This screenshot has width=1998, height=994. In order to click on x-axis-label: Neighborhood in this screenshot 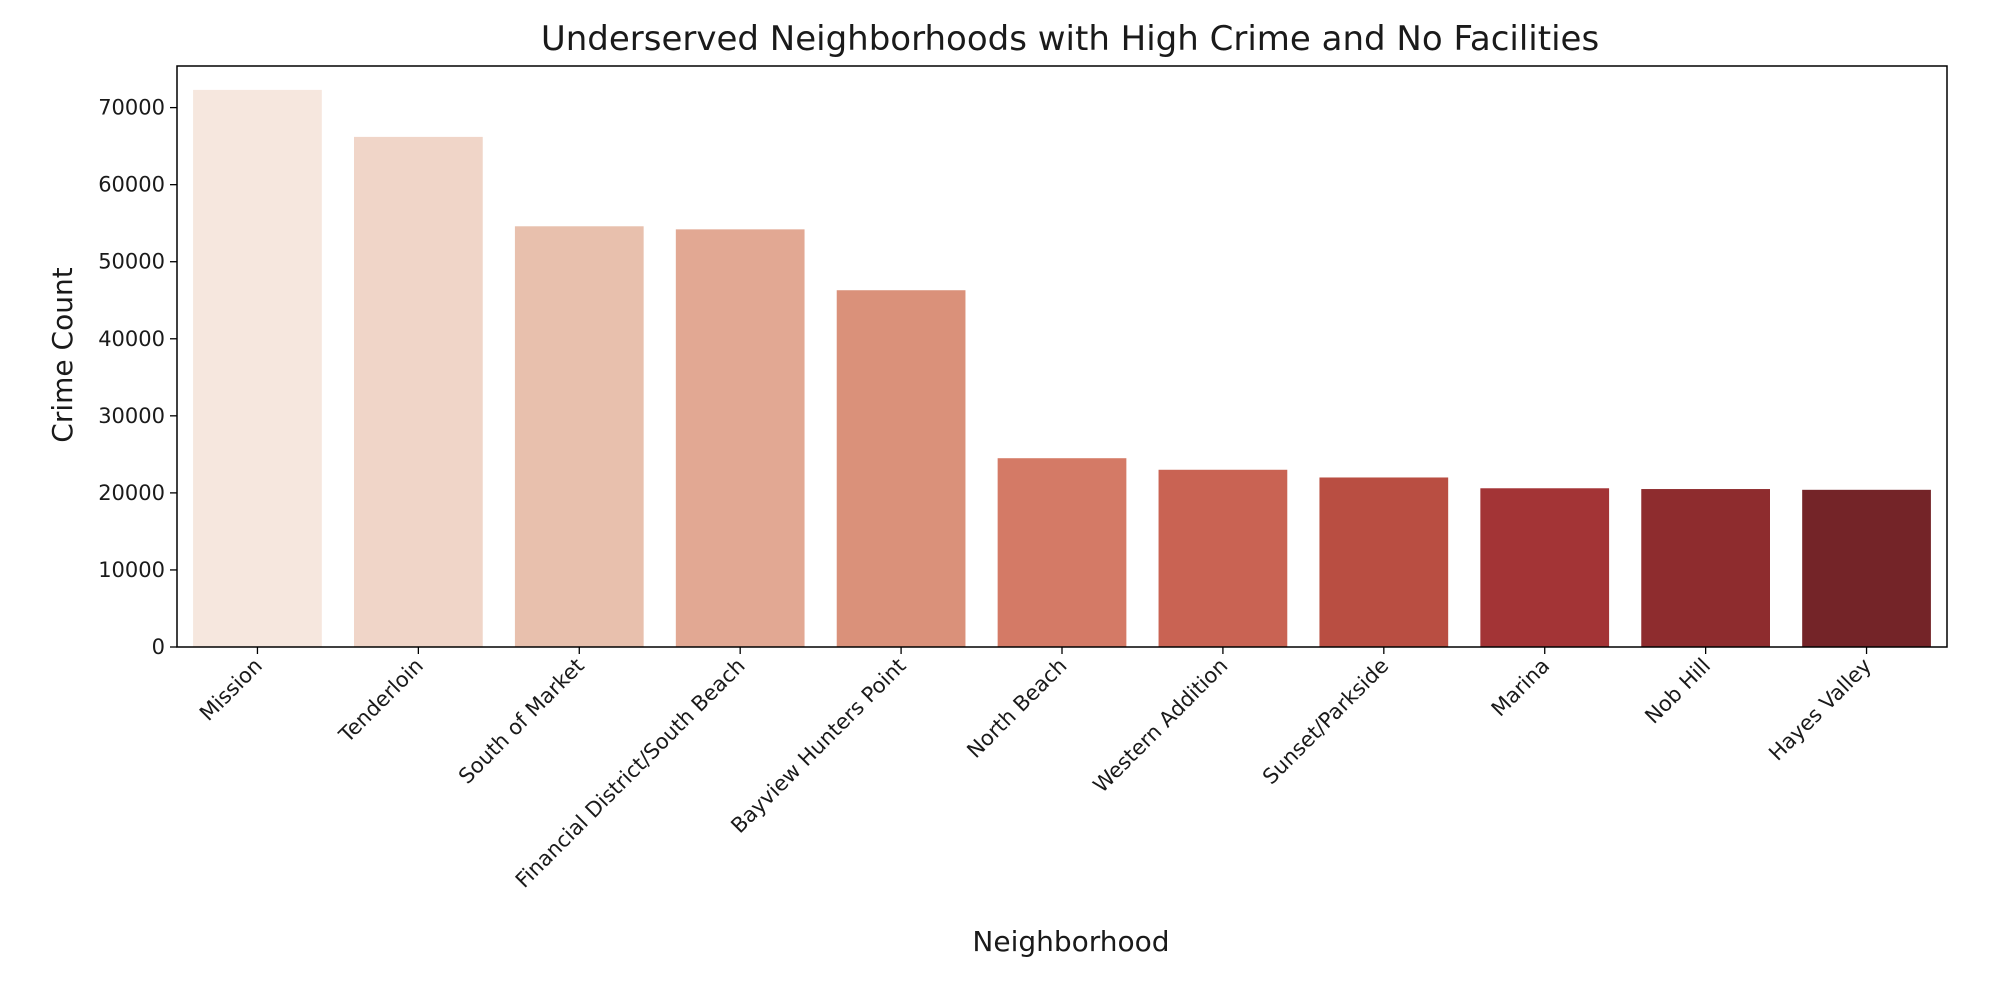, I will do `click(1070, 941)`.